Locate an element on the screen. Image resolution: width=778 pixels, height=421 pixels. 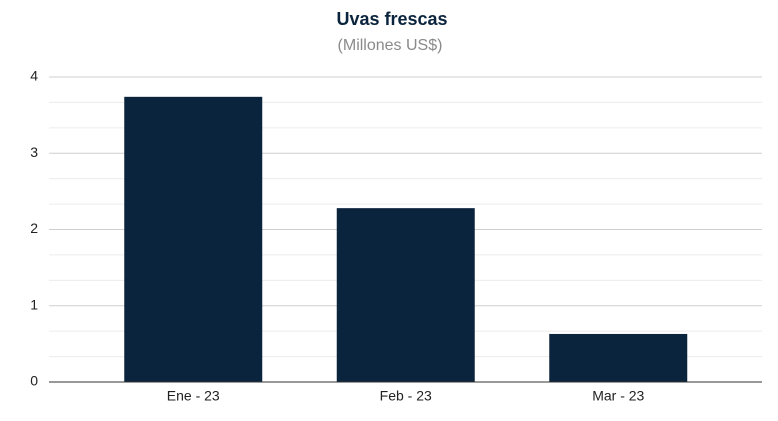
x-tick-label: Ene - 23 is located at coordinates (193, 396).